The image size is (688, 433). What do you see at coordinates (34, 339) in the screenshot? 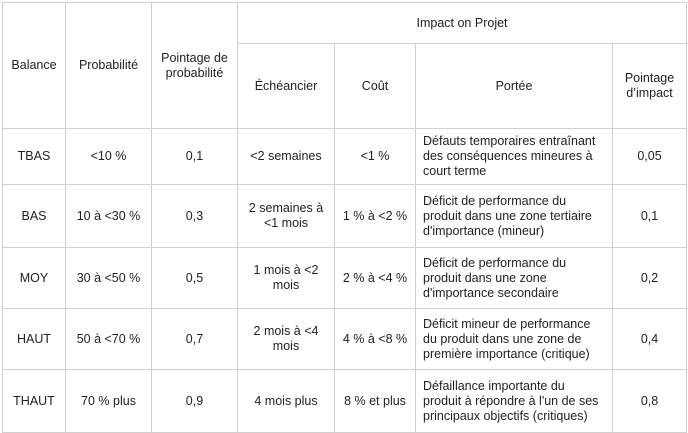
I see `cell-balance: HAUT` at bounding box center [34, 339].